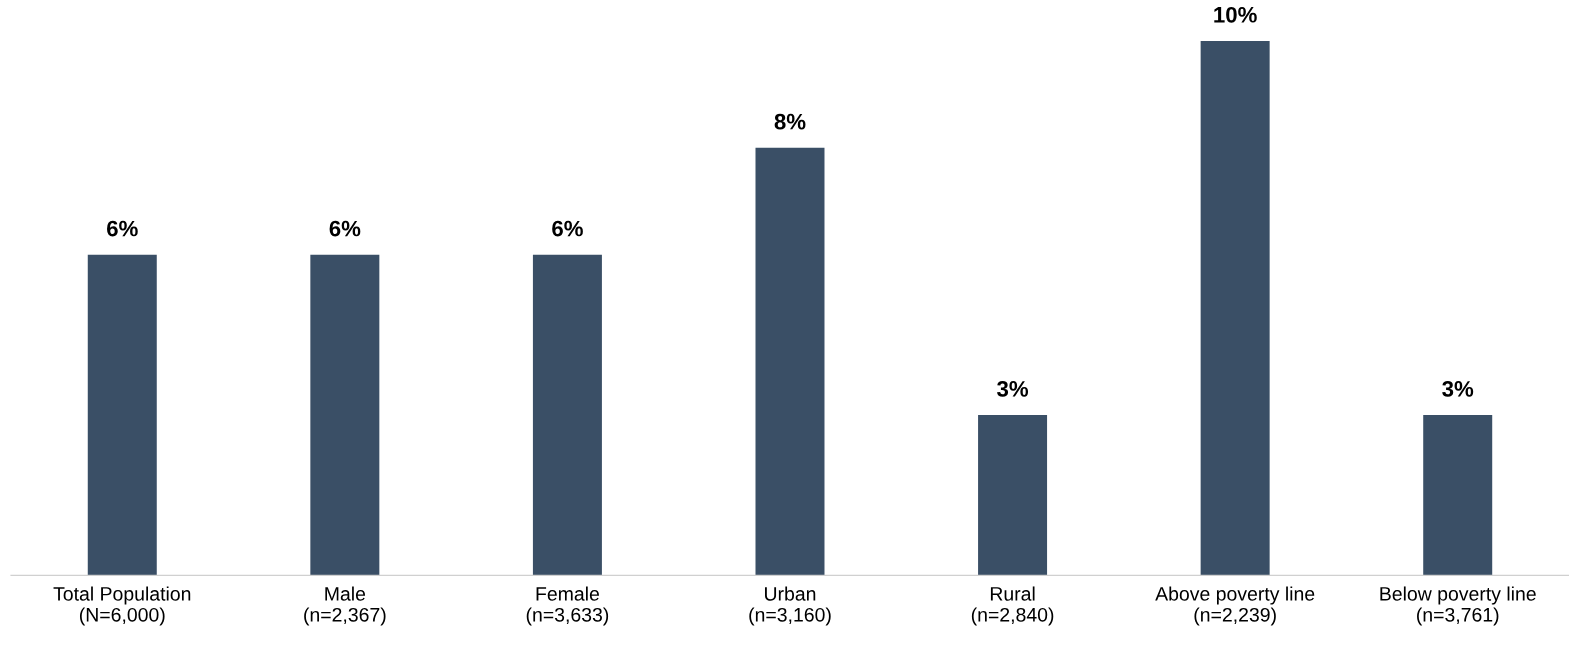 This screenshot has height=645, width=1569. What do you see at coordinates (1235, 14) in the screenshot?
I see `data-label: 10%` at bounding box center [1235, 14].